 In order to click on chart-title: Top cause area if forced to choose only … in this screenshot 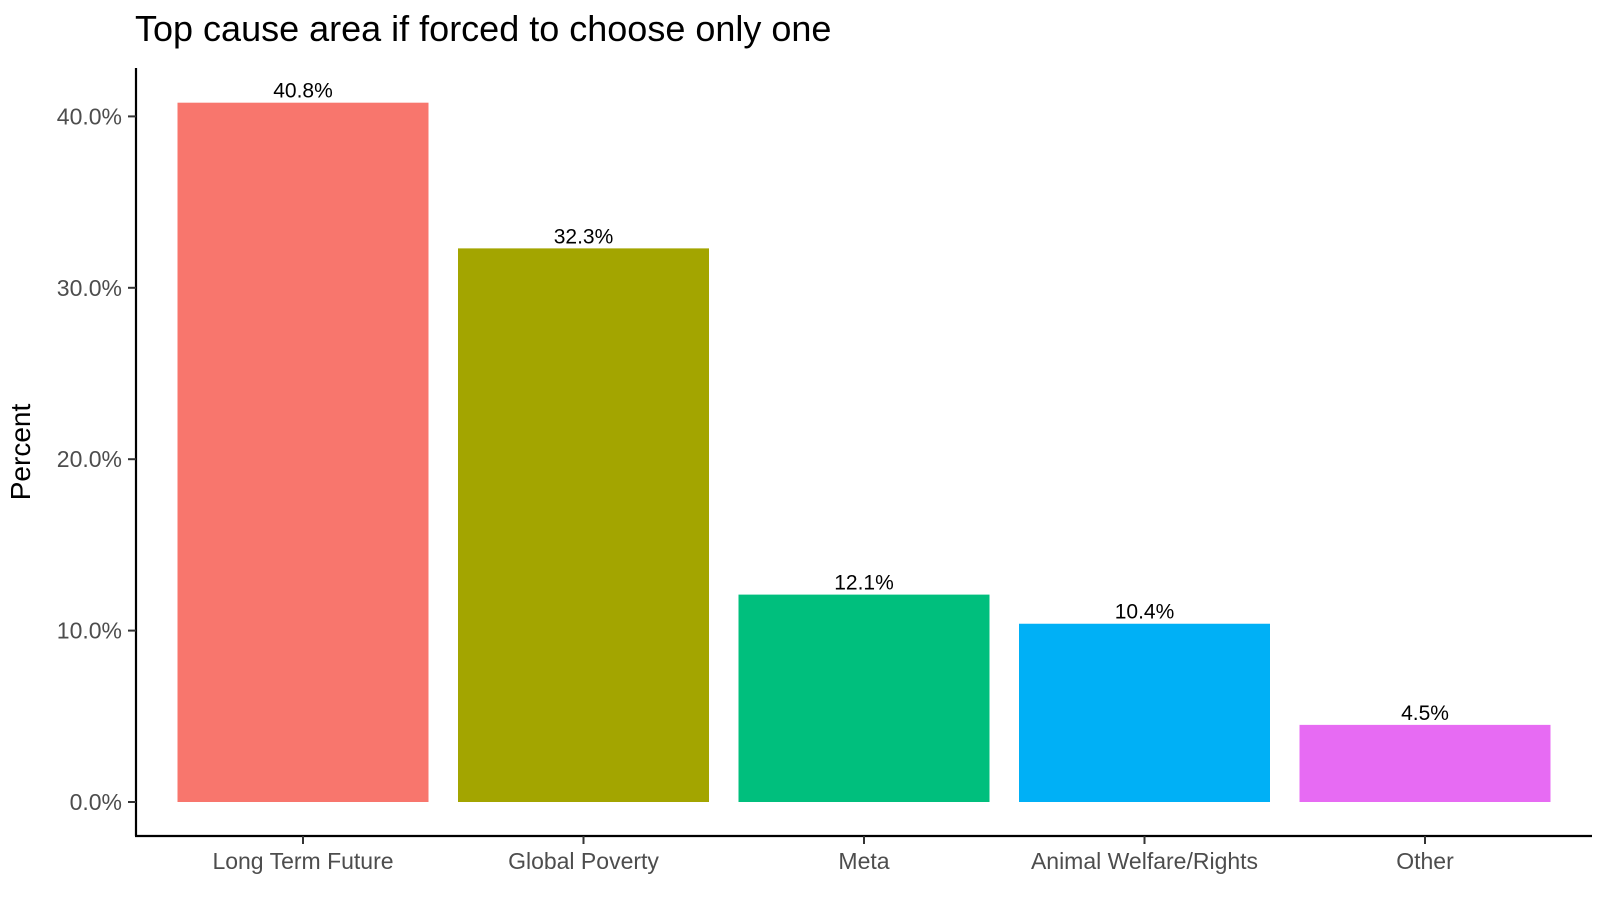, I will do `click(483, 28)`.